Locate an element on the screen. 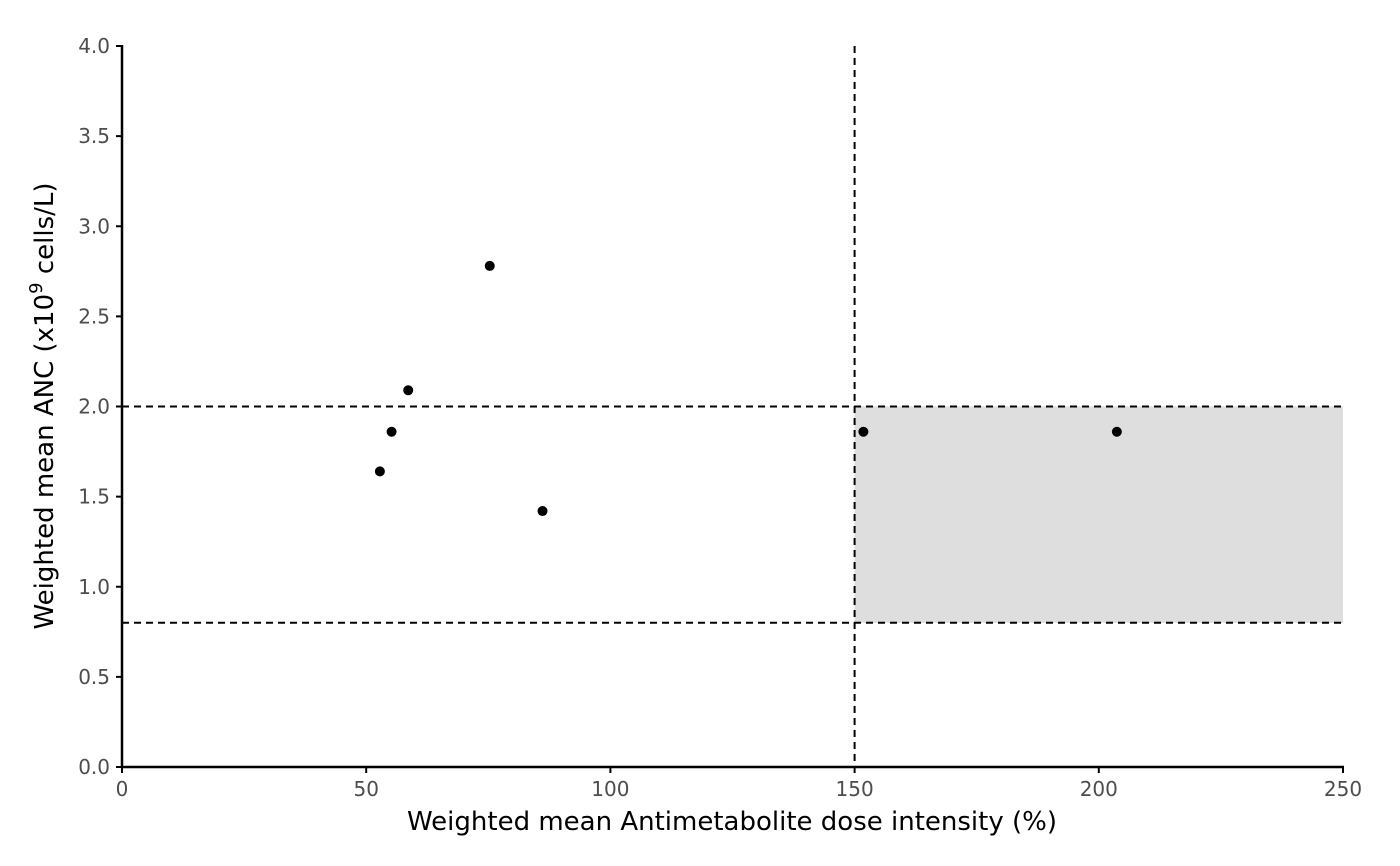 The width and height of the screenshot is (1400, 866). y-tick-label: 3.5 is located at coordinates (94, 136).